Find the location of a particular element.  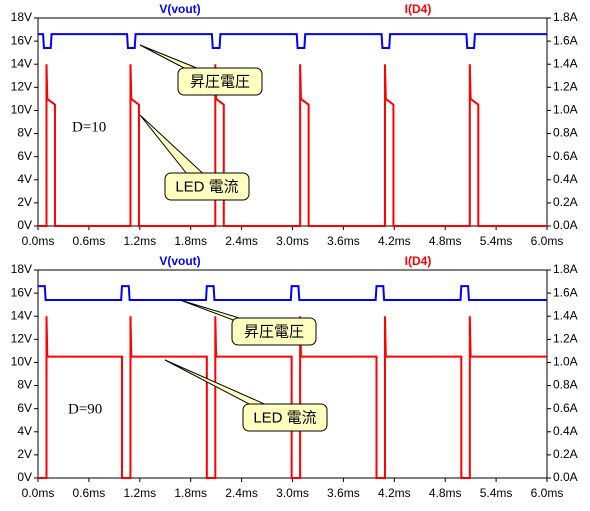

annotation: D=90 is located at coordinates (85, 409).